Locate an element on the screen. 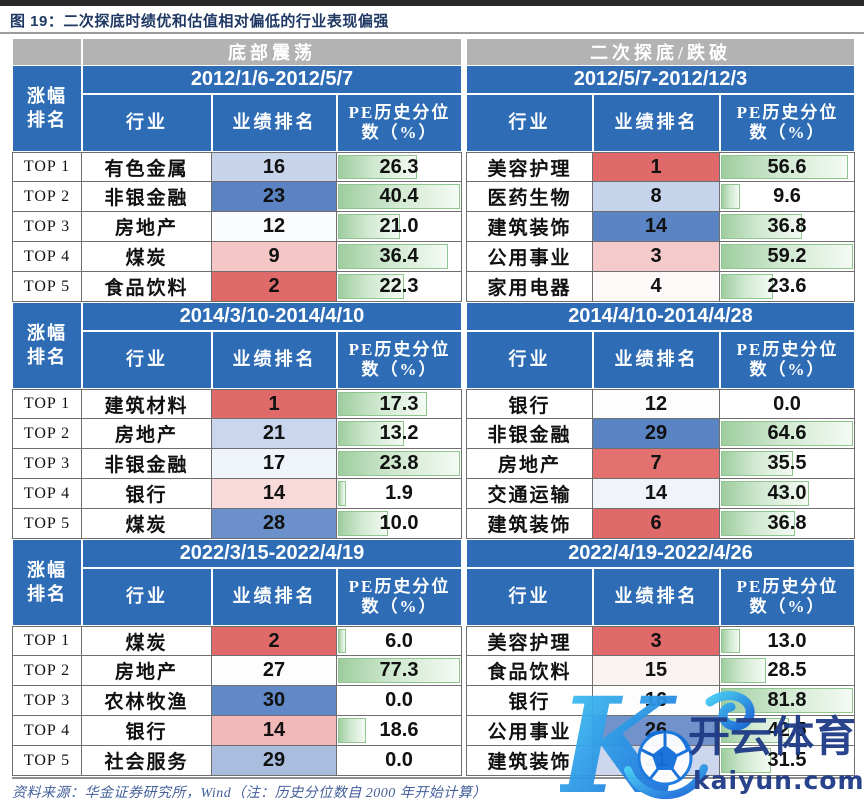  perf-rank-cell: 16 is located at coordinates (274, 167).